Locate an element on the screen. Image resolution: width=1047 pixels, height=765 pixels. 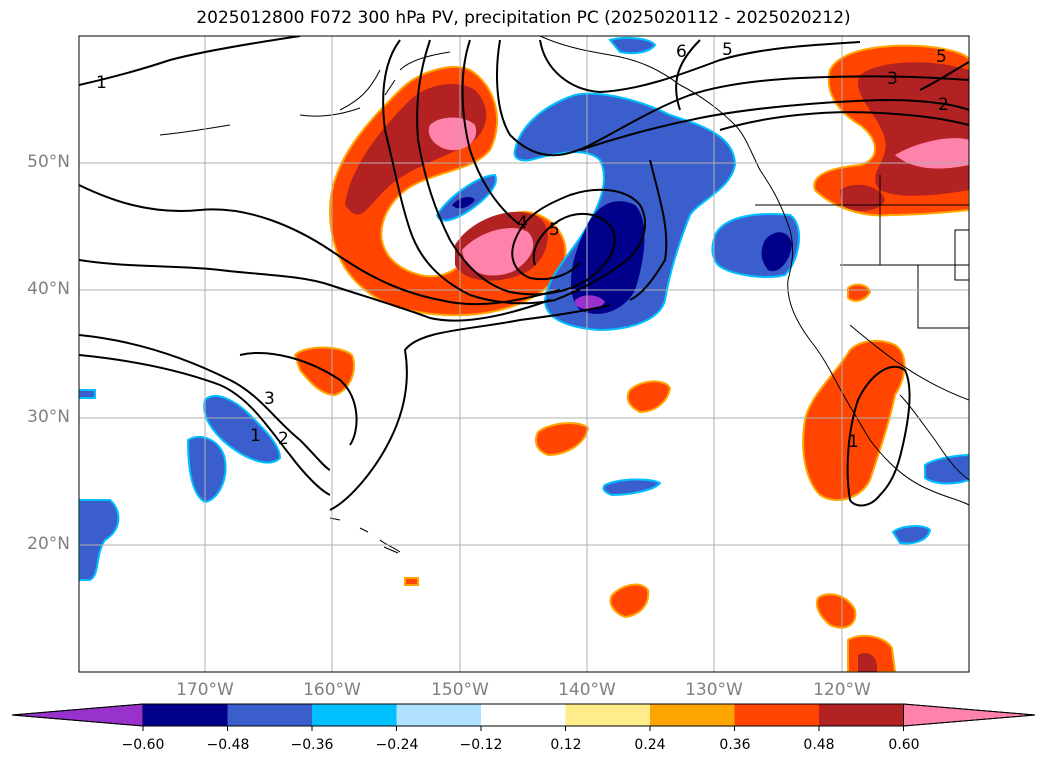
colorbar-tick-label: −0.12 is located at coordinates (481, 745).